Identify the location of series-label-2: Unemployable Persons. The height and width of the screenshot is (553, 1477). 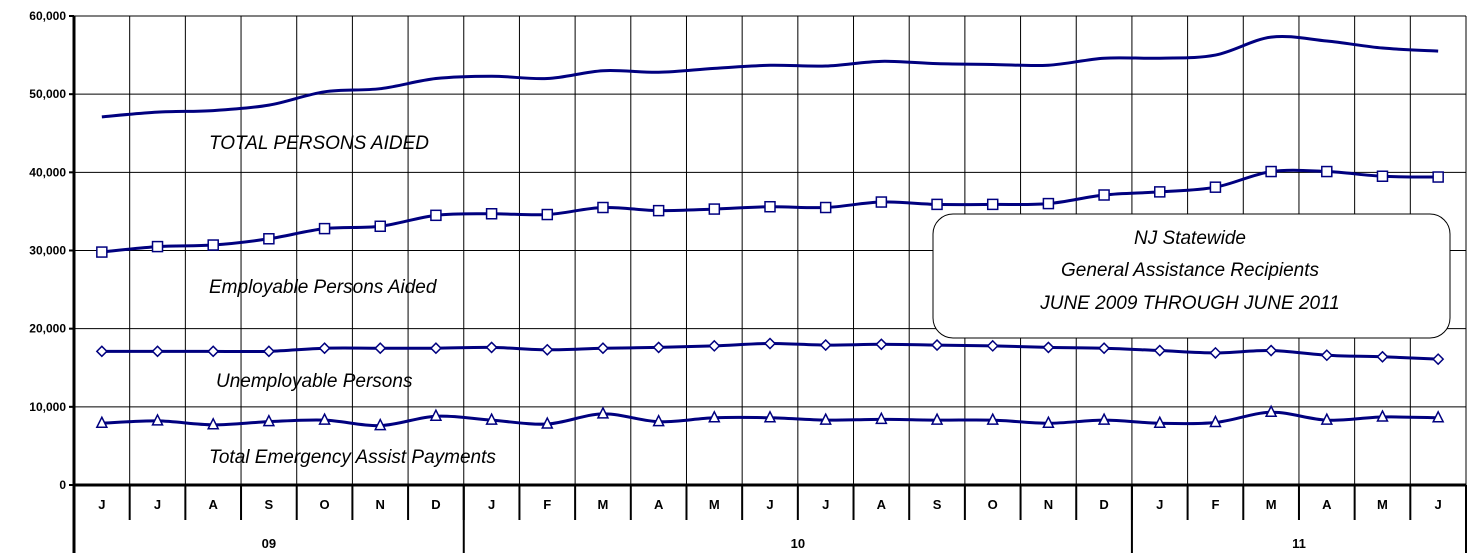
(314, 381).